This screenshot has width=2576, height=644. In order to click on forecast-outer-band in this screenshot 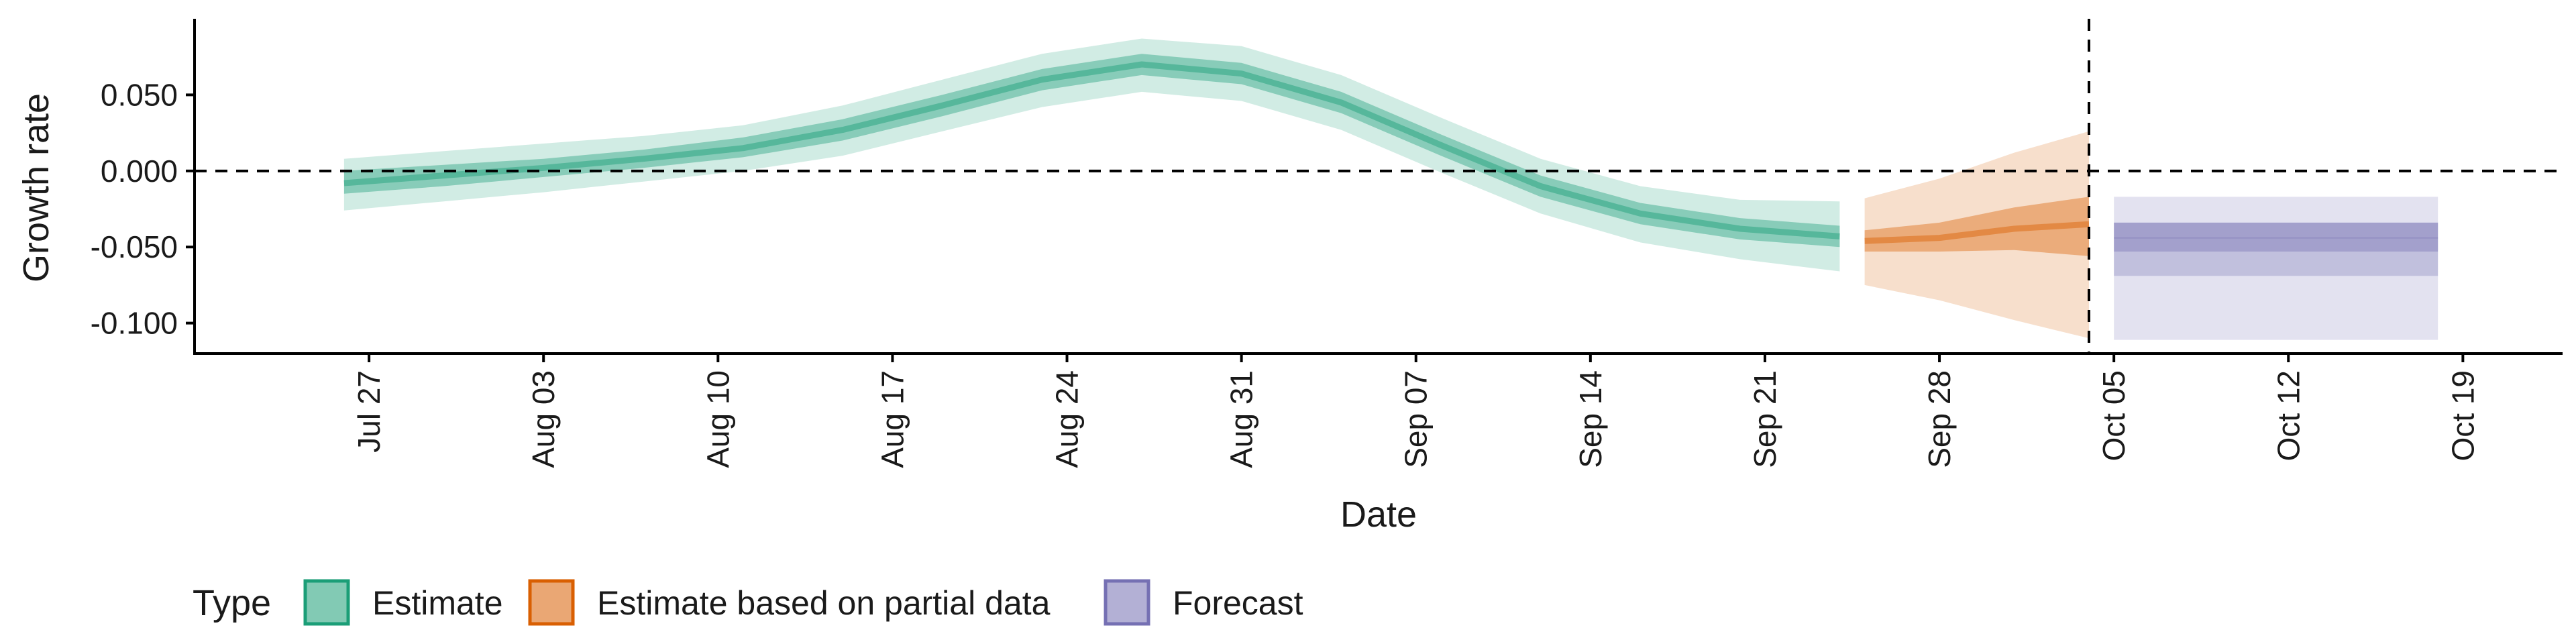, I will do `click(2276, 268)`.